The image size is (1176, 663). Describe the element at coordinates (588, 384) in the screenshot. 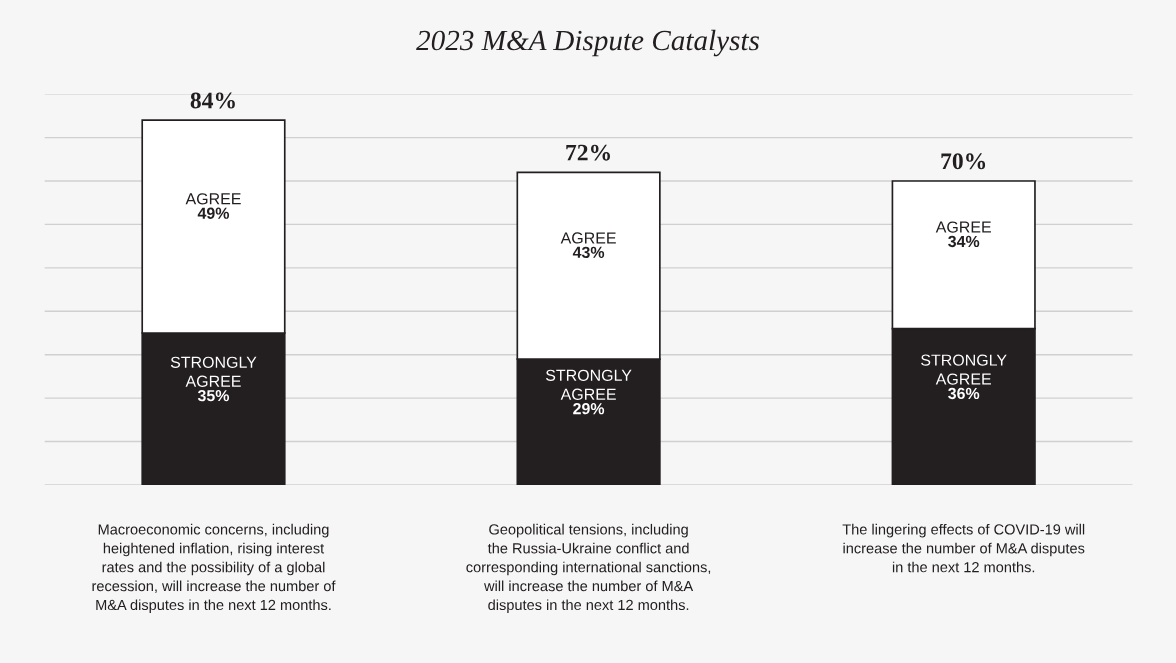

I see `series-label: STRONGLY AGREE` at that location.